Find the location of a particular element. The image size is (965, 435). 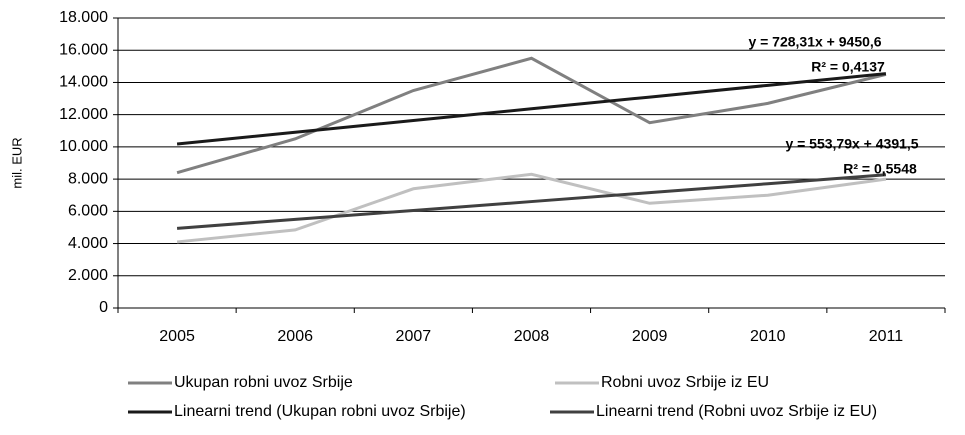

y-tick-label: 6.000 is located at coordinates (88, 211).